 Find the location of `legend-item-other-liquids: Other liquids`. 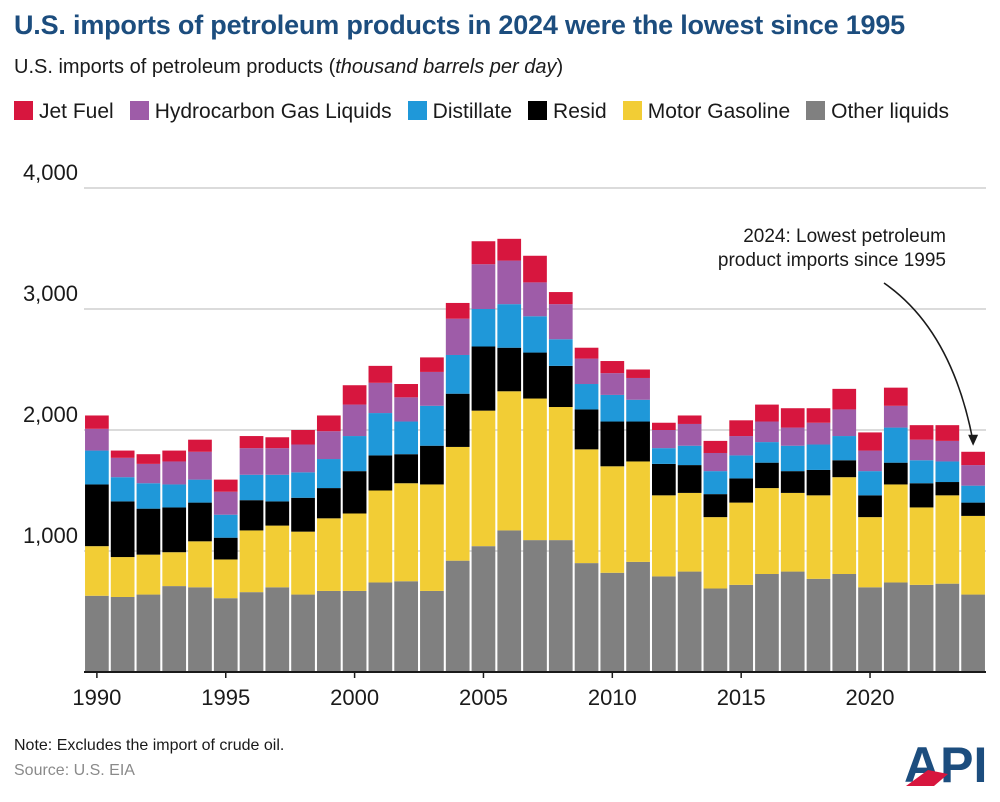

legend-item-other-liquids: Other liquids is located at coordinates (877, 111).